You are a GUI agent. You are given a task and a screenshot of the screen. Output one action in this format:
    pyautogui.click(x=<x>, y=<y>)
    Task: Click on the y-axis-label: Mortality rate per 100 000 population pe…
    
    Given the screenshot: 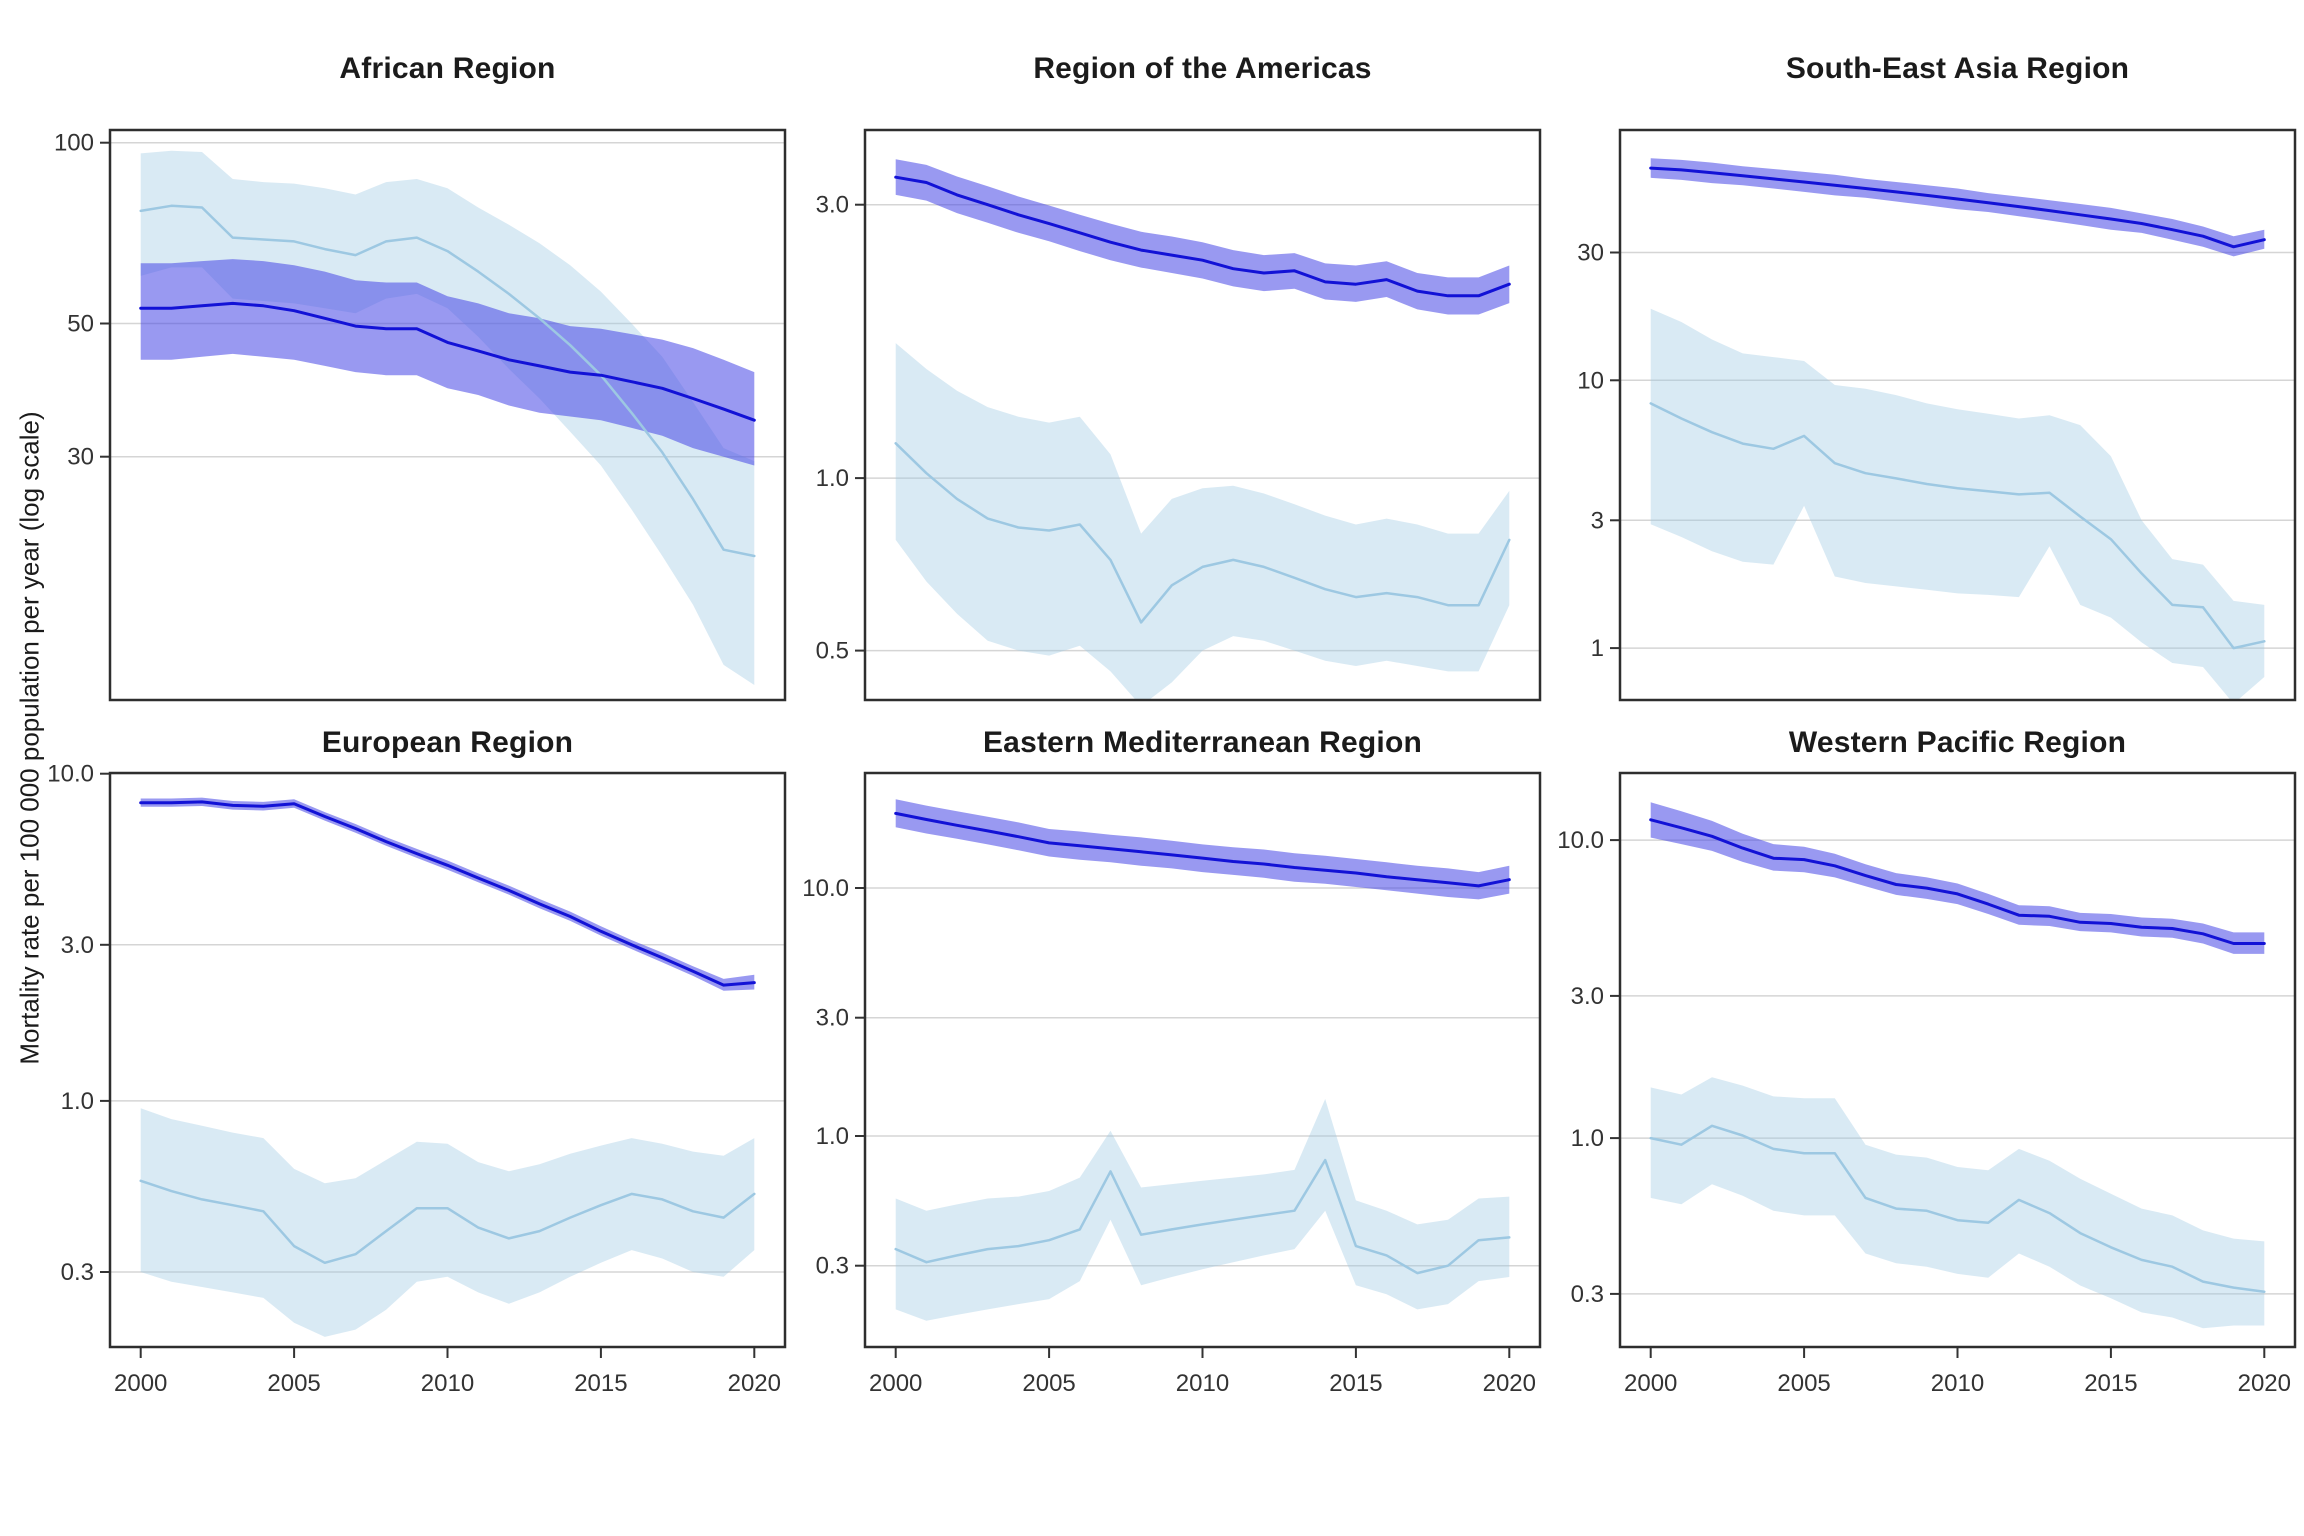 What is the action you would take?
    pyautogui.click(x=29, y=738)
    